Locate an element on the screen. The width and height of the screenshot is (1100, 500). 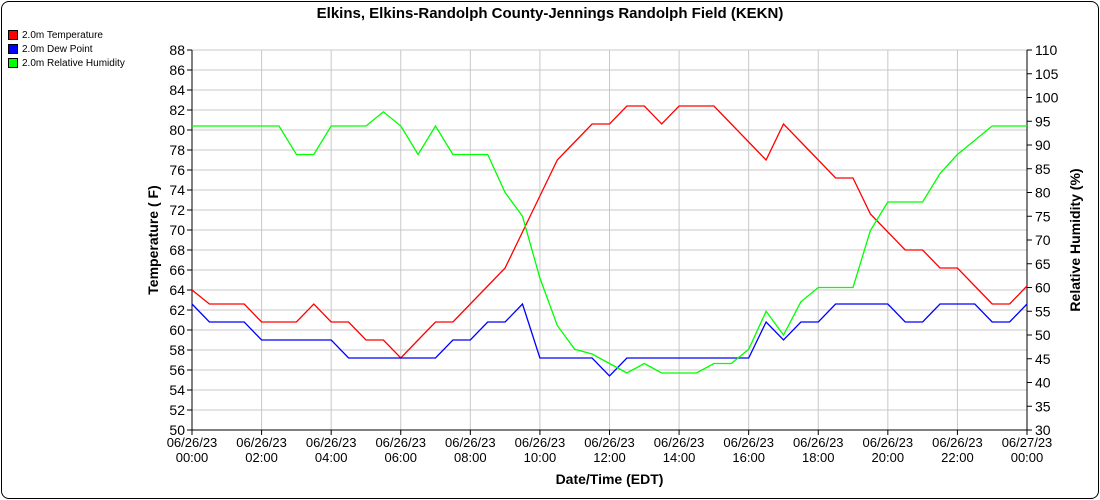
x-axis-label: Date/Time (EDT) is located at coordinates (610, 479).